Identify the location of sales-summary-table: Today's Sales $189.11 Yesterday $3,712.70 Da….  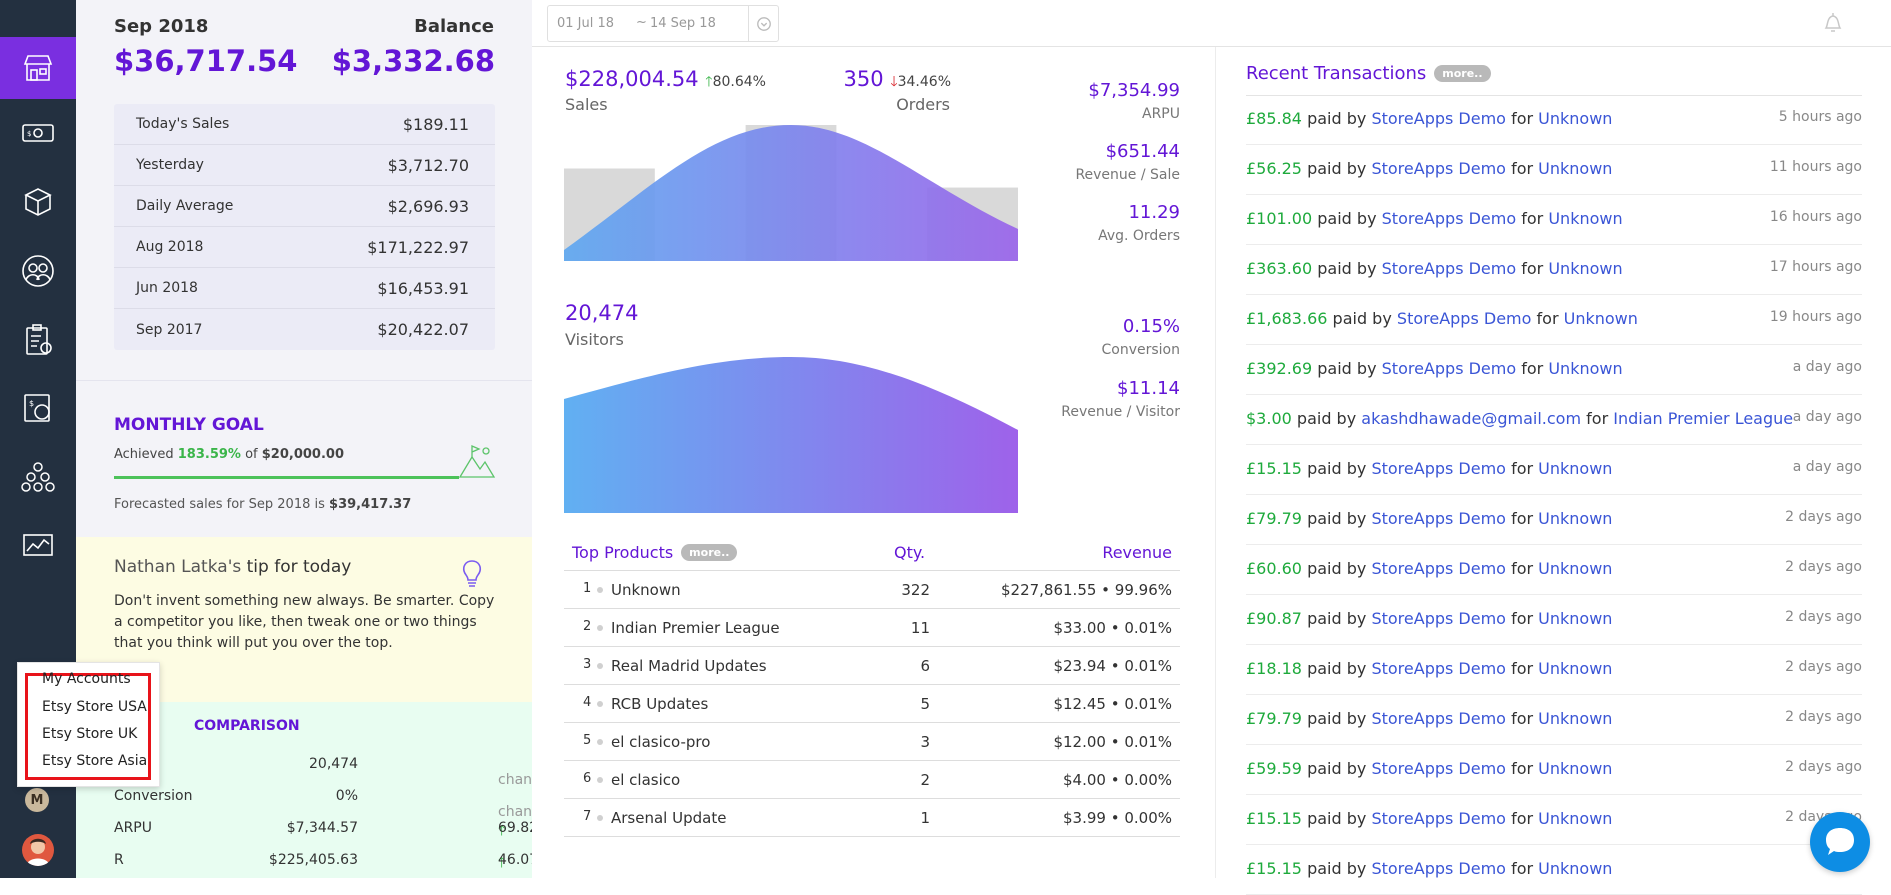
(304, 227).